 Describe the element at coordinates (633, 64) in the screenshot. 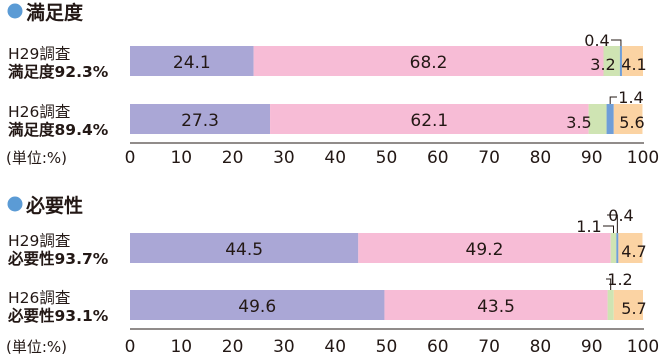

I see `bar-value-label: 4.1` at that location.